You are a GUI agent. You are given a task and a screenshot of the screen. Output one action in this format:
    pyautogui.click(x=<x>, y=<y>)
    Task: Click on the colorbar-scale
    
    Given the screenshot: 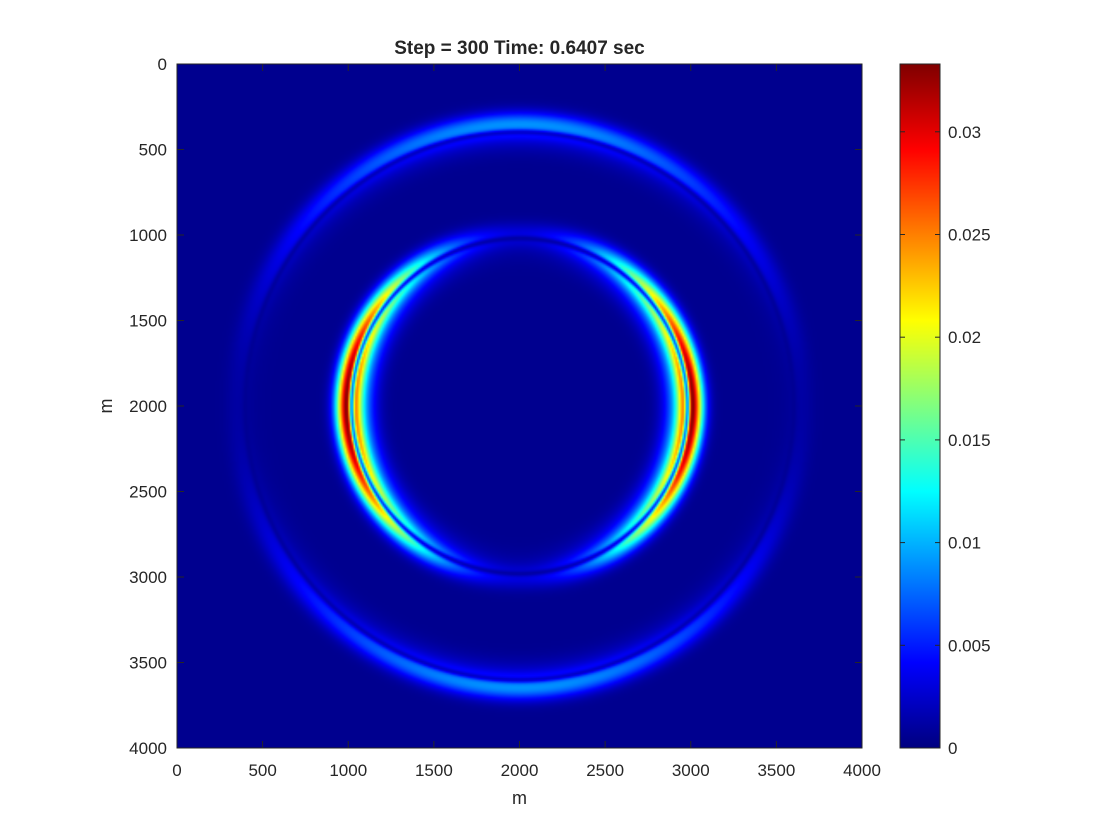 What is the action you would take?
    pyautogui.click(x=920, y=406)
    